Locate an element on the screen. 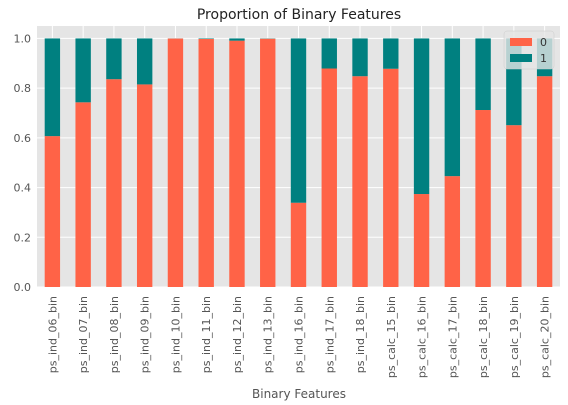 The image size is (568, 405). x-tick-label: ps_ind_09_bin is located at coordinates (145, 334).